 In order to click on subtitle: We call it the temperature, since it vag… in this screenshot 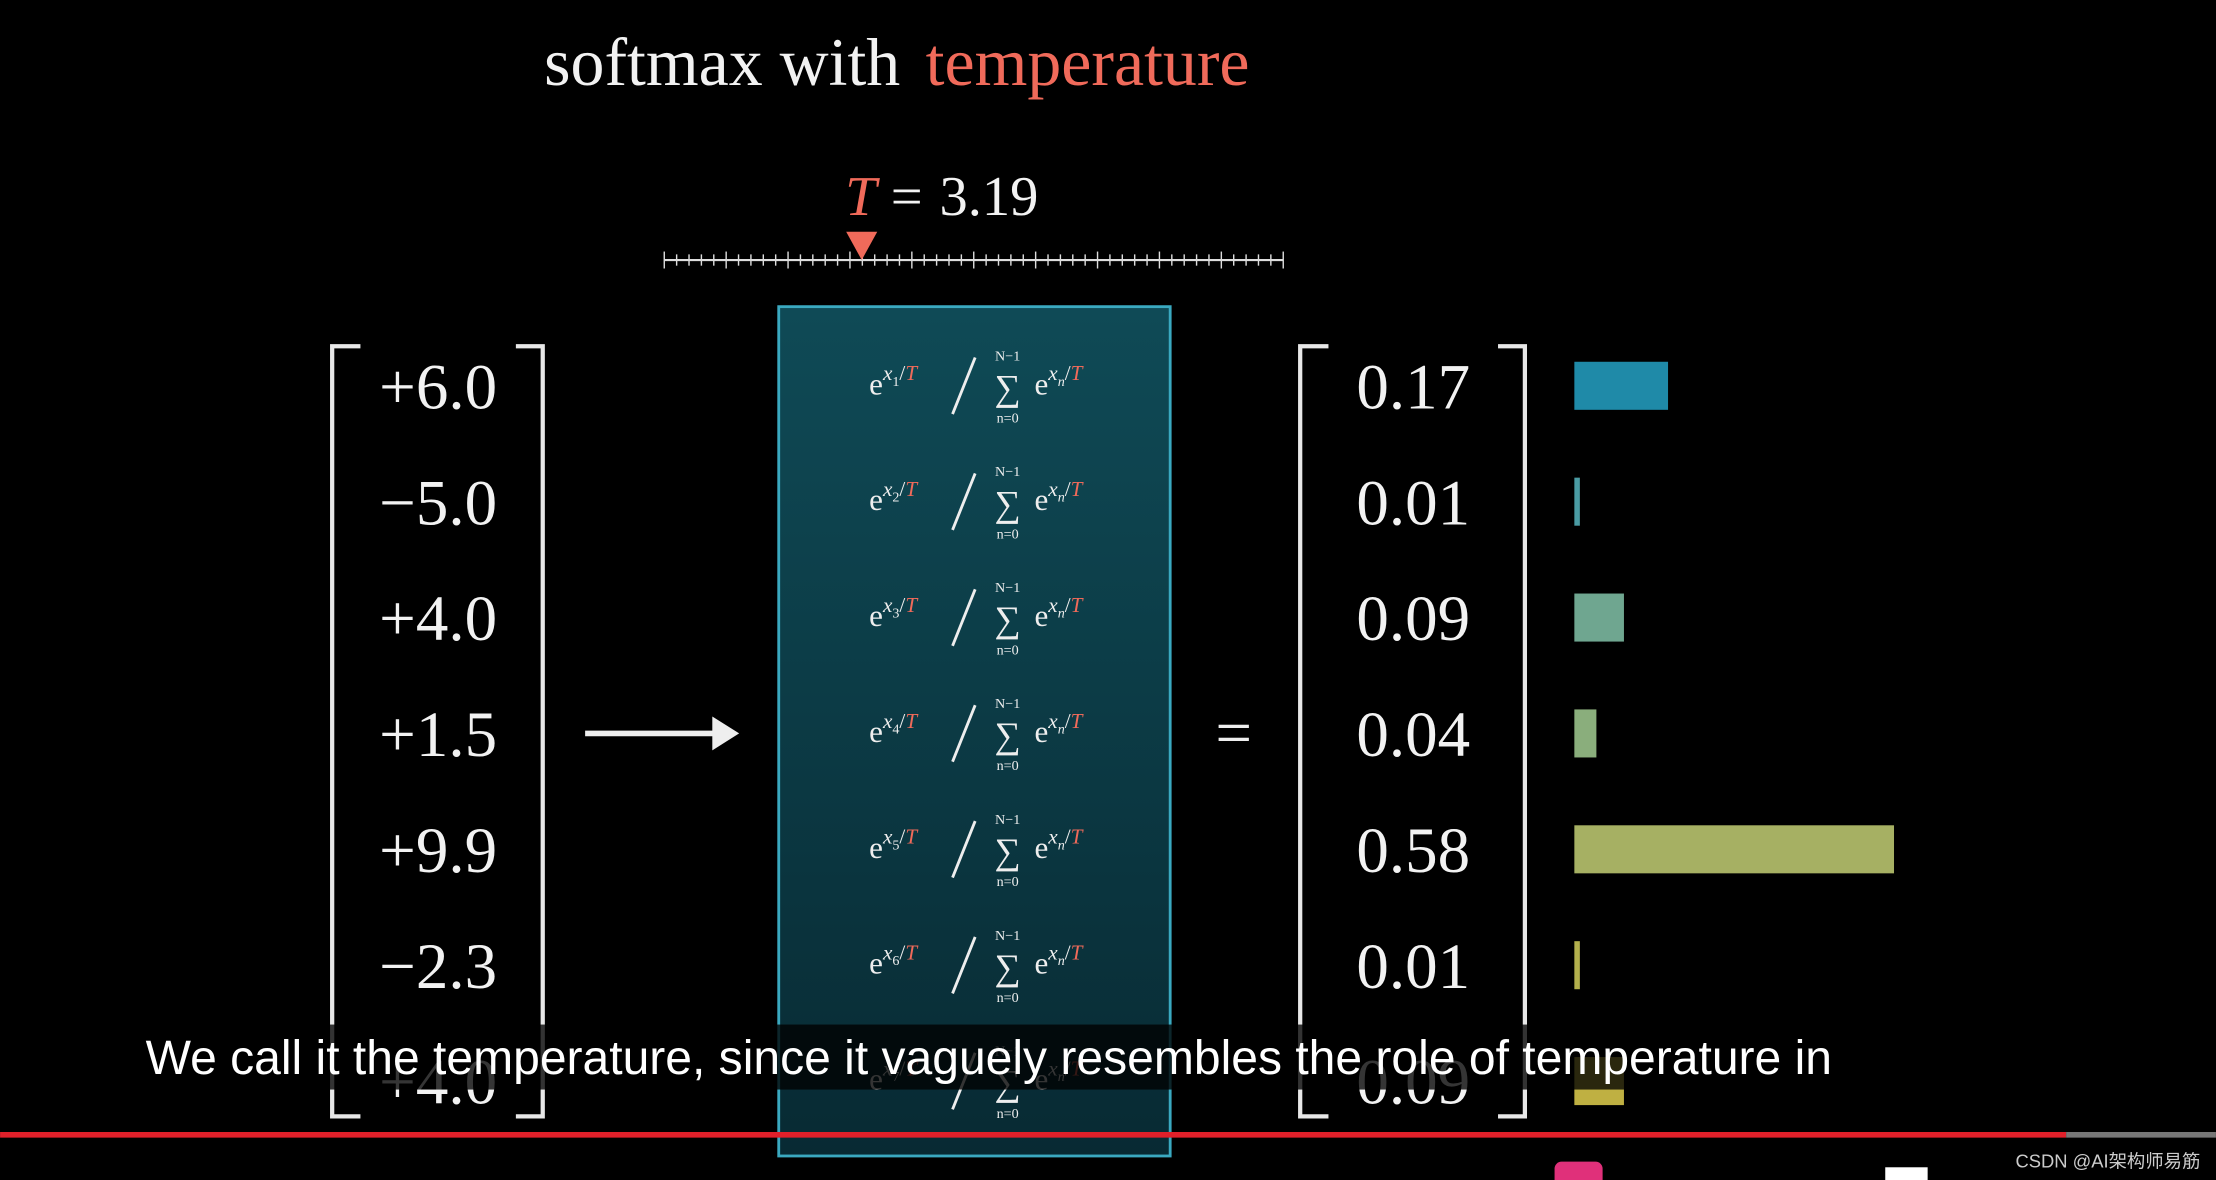, I will do `click(989, 1058)`.